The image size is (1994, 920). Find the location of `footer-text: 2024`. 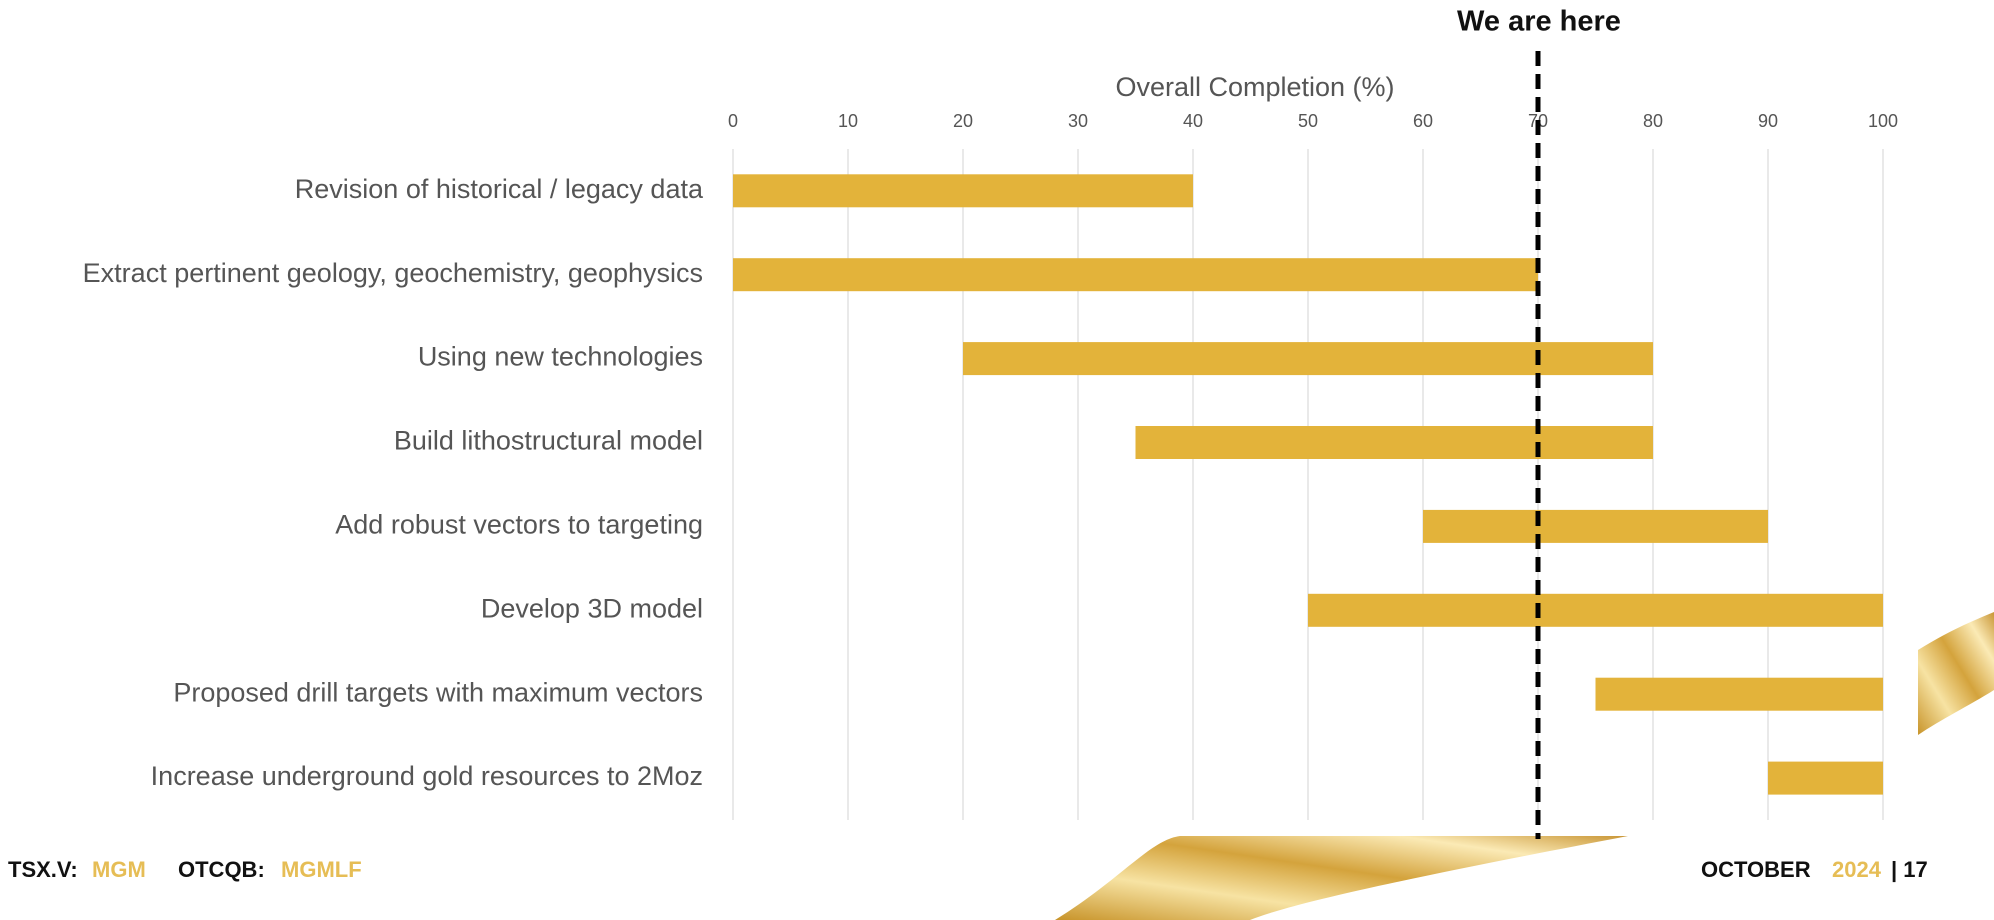

footer-text: 2024 is located at coordinates (1857, 869).